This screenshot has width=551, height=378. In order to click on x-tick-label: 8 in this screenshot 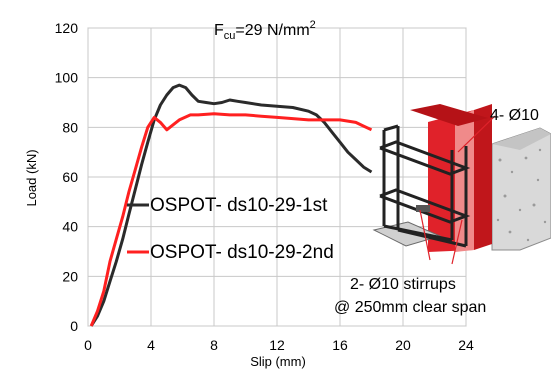, I will do `click(214, 345)`.